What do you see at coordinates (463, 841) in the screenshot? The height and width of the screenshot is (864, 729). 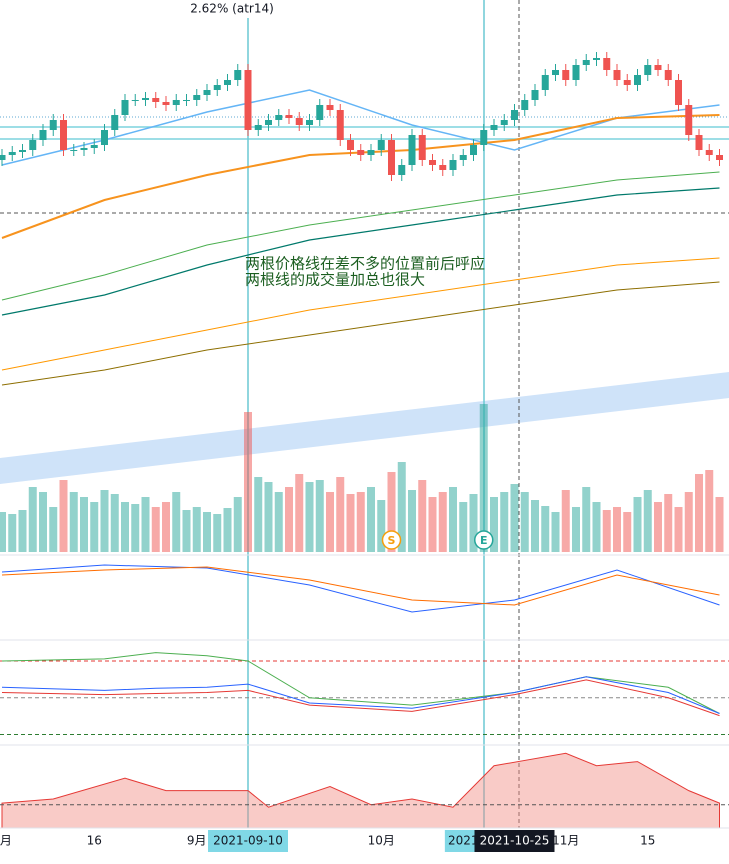 I see `x-tick-label: 2021` at bounding box center [463, 841].